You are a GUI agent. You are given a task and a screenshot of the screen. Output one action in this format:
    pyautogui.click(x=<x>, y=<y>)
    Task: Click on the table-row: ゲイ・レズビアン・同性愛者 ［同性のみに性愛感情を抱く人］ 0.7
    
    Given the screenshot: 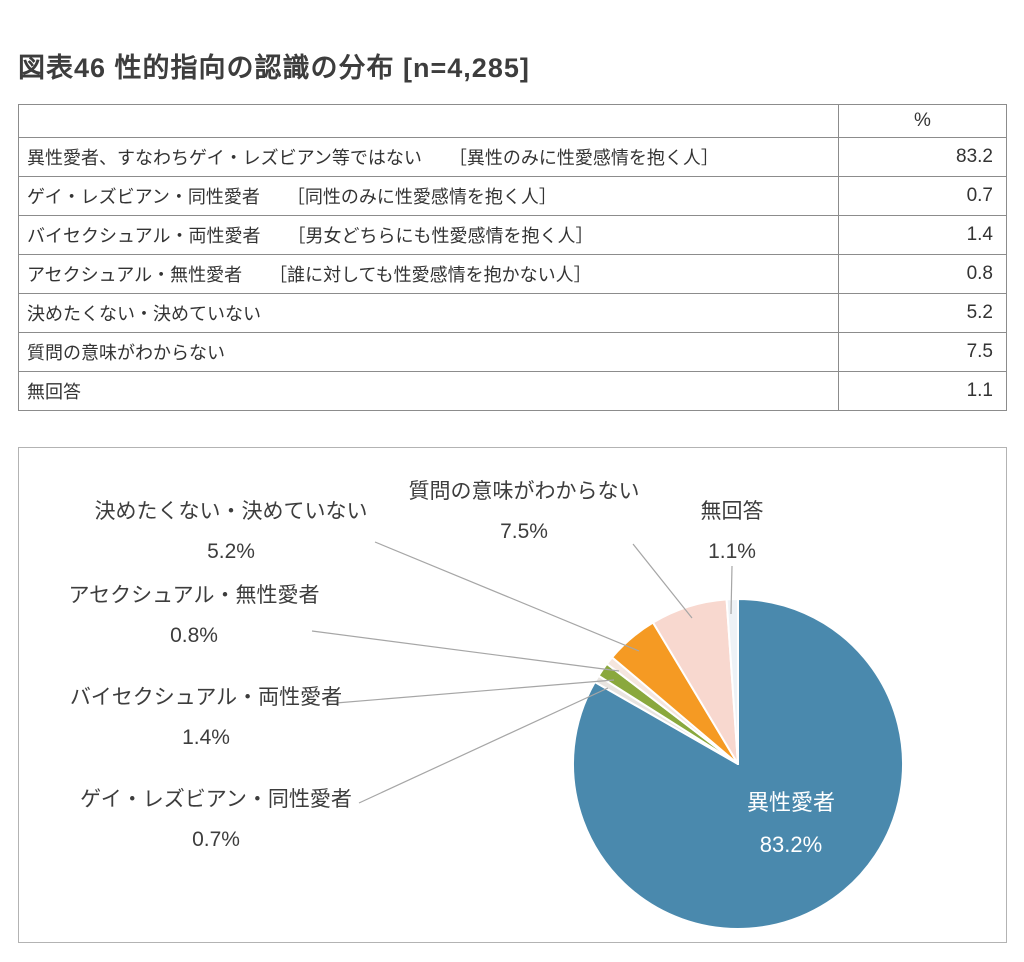 What is the action you would take?
    pyautogui.click(x=512, y=196)
    